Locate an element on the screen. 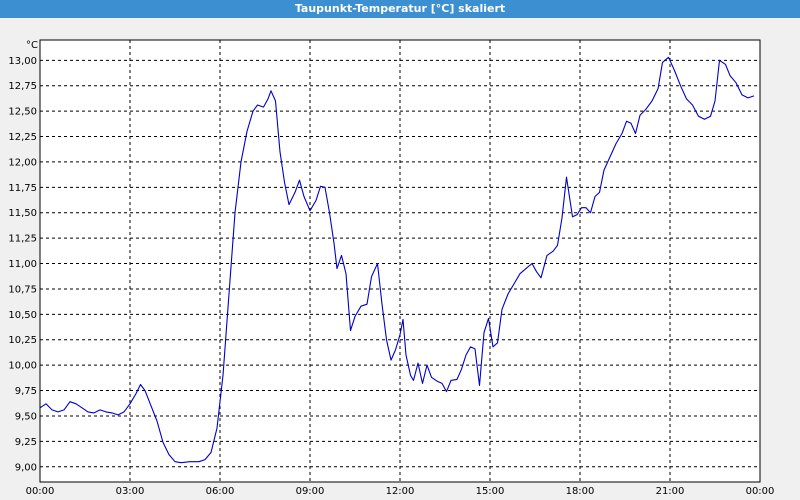  y-tick-label: 12,75 is located at coordinates (22, 86).